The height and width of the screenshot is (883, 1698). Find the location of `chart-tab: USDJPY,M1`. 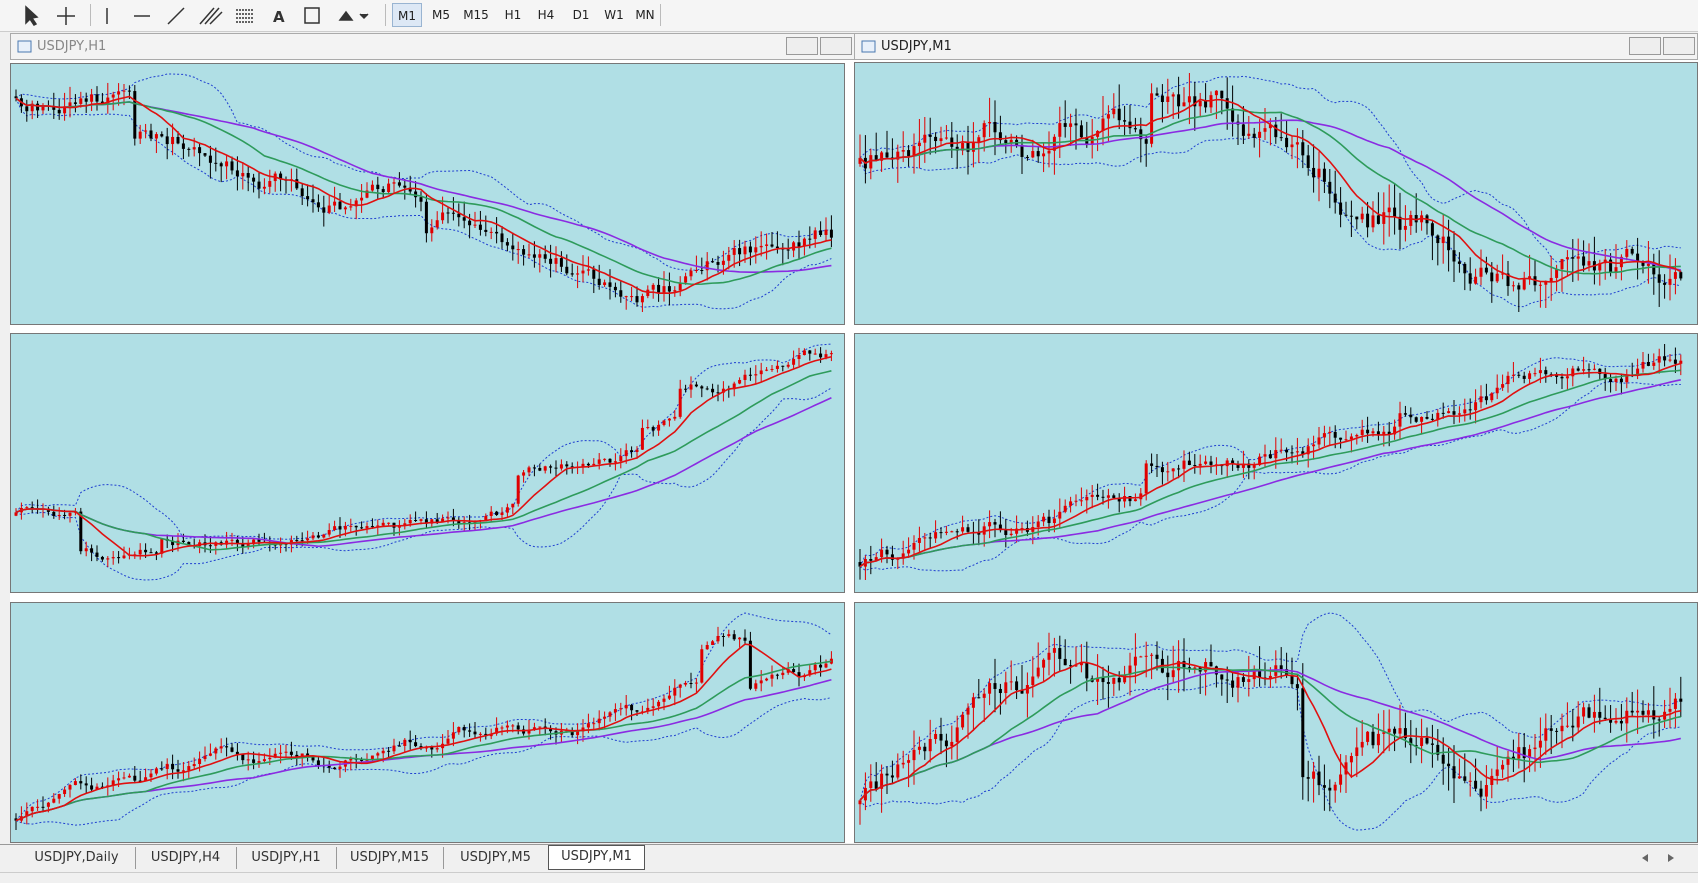

chart-tab: USDJPY,M1 is located at coordinates (596, 857).